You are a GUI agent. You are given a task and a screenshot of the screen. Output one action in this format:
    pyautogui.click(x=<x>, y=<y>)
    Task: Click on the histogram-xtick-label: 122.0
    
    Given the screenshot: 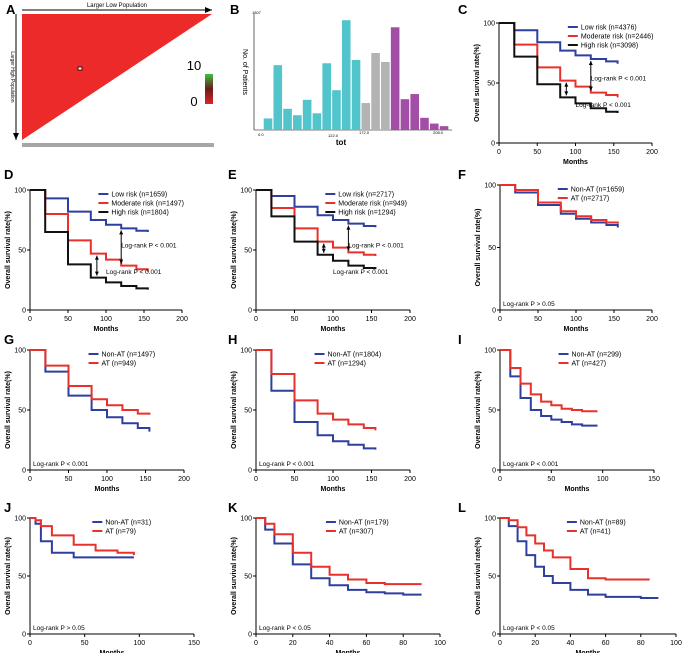 What is the action you would take?
    pyautogui.click(x=333, y=135)
    